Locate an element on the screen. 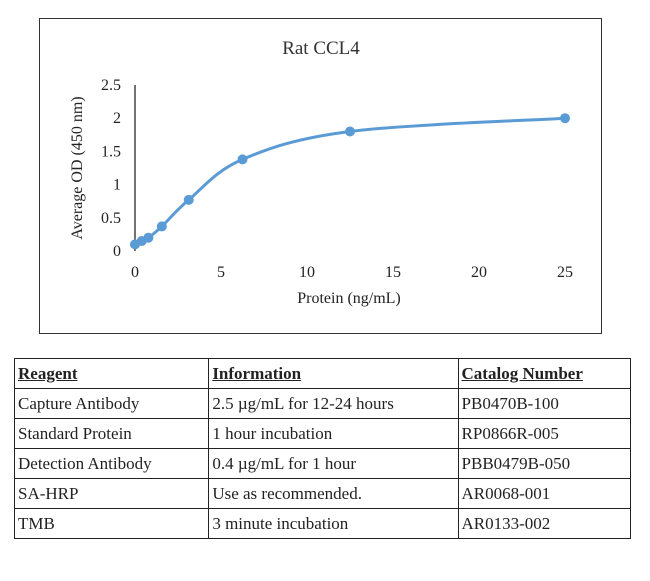 The height and width of the screenshot is (581, 650). information-cell: 2.5 µg/mL for 12-24 hours is located at coordinates (333, 403).